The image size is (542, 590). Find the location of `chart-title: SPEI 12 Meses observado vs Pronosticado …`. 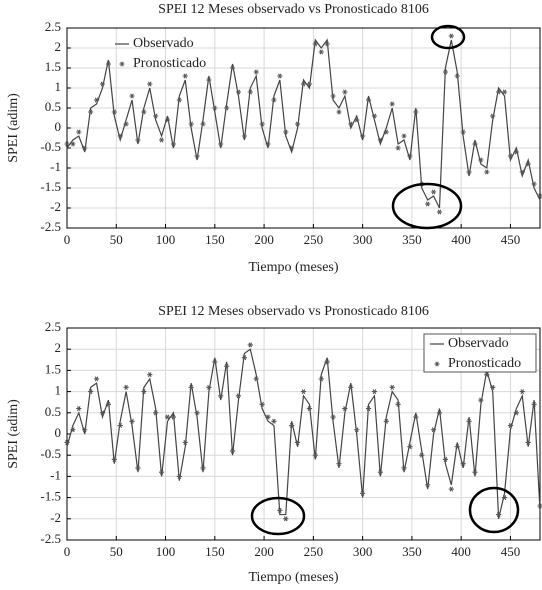

chart-title: SPEI 12 Meses observado vs Pronosticado … is located at coordinates (293, 9).